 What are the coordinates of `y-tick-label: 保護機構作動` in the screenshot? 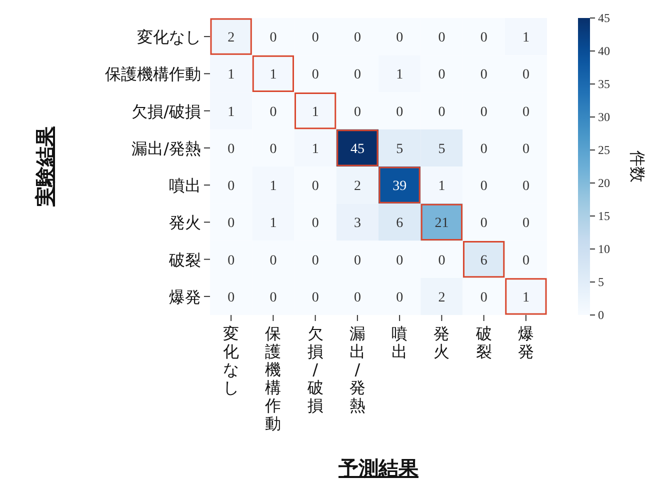 It's located at (153, 74).